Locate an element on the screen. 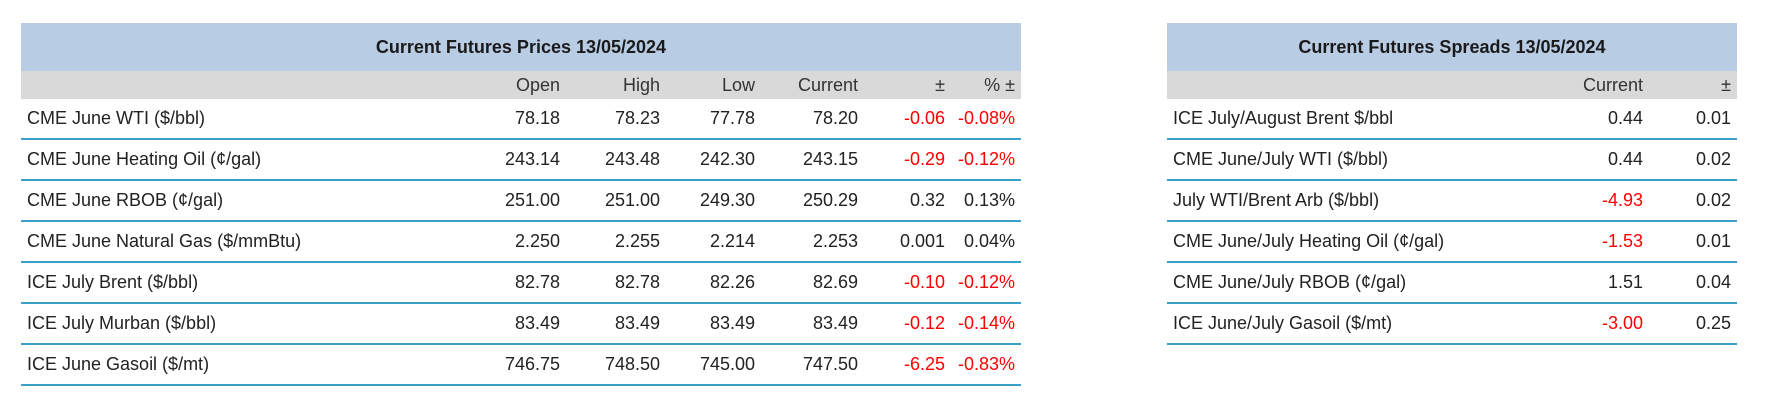 The height and width of the screenshot is (402, 1788). cell: 82.26 is located at coordinates (713, 283).